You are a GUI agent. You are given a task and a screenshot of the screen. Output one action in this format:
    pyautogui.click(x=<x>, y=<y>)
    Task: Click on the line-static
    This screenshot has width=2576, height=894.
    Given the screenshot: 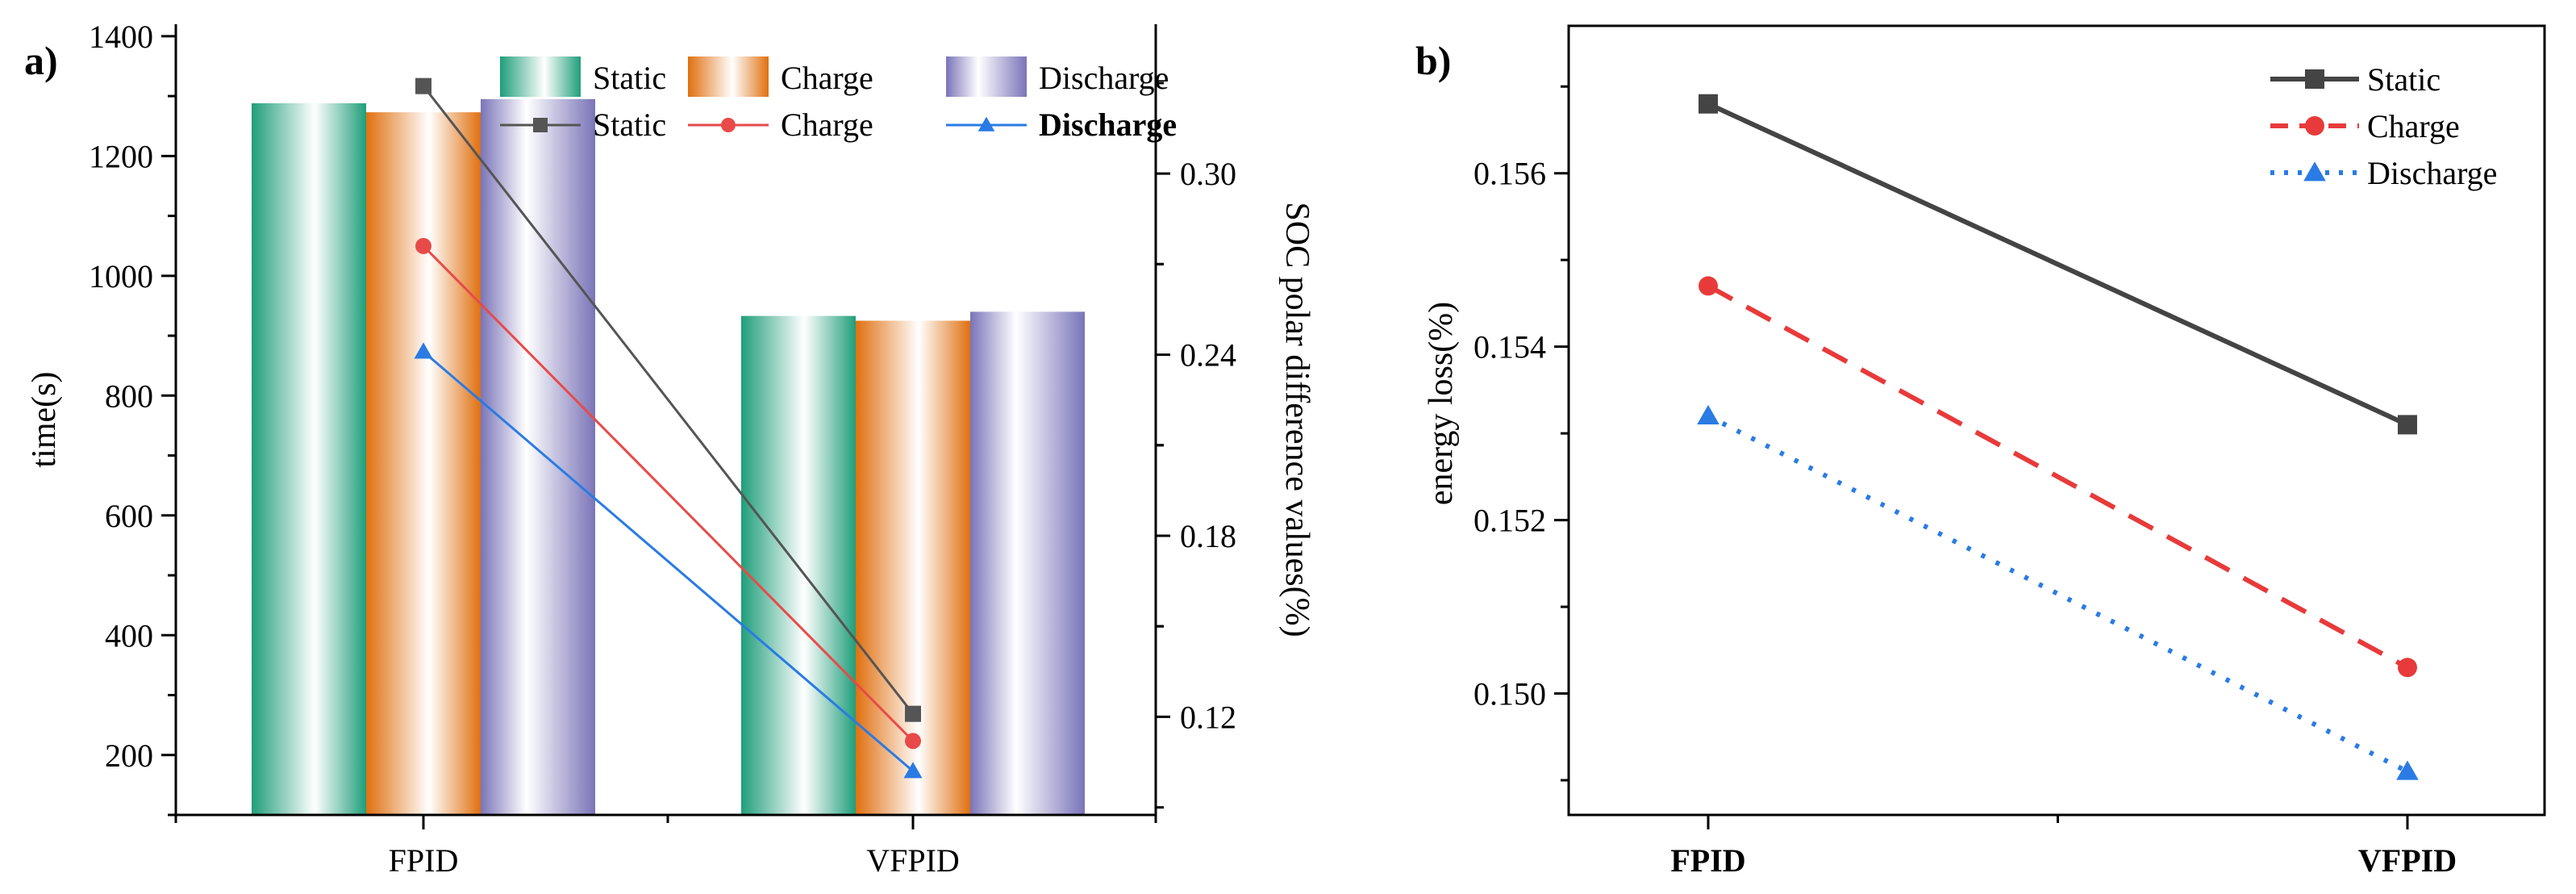 What is the action you would take?
    pyautogui.click(x=668, y=400)
    